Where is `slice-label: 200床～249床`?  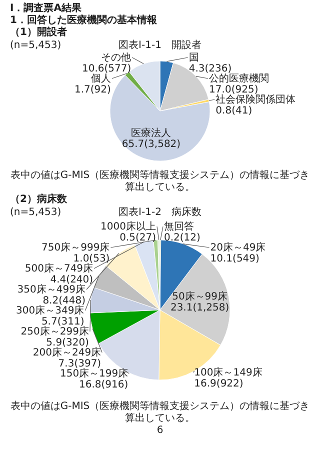 slice-label: 200床～249床 is located at coordinates (67, 352).